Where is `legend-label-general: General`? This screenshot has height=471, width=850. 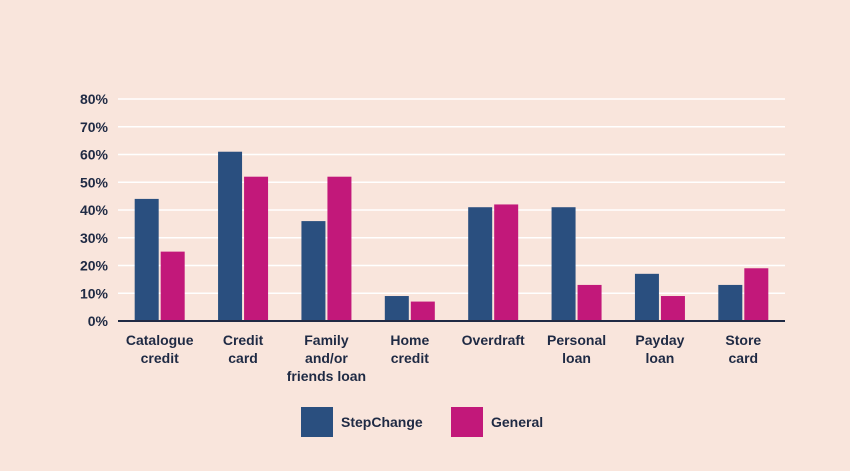
legend-label-general: General is located at coordinates (517, 422).